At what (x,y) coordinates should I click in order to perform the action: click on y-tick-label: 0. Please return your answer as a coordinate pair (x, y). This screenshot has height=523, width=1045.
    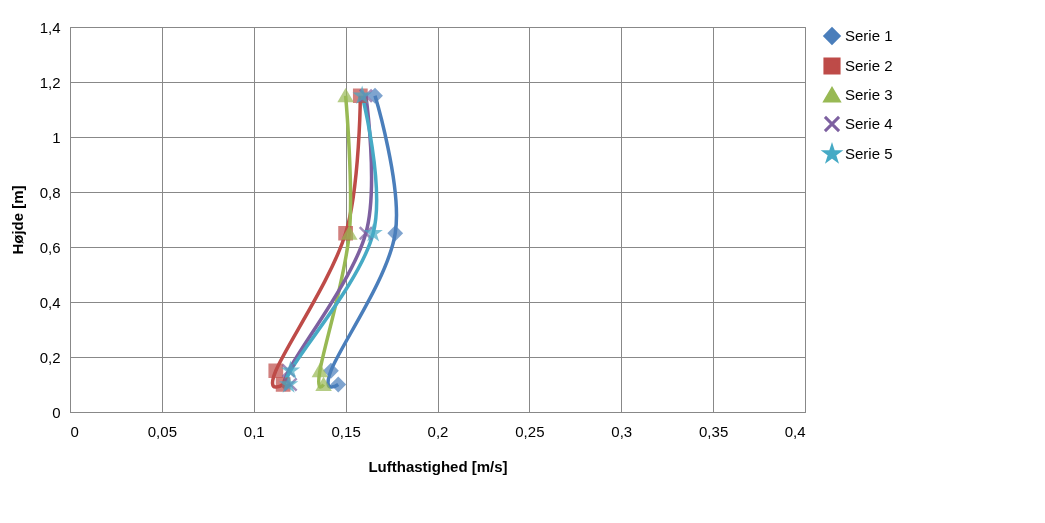
    Looking at the image, I should click on (56, 412).